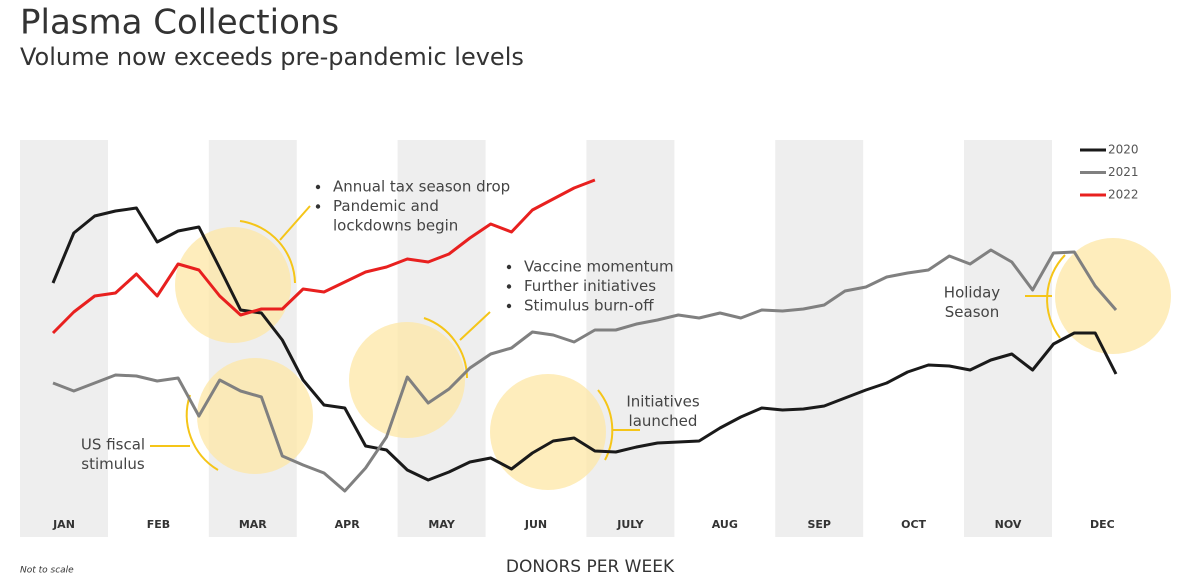  I want to click on x-tick-label: JULY, so click(630, 524).